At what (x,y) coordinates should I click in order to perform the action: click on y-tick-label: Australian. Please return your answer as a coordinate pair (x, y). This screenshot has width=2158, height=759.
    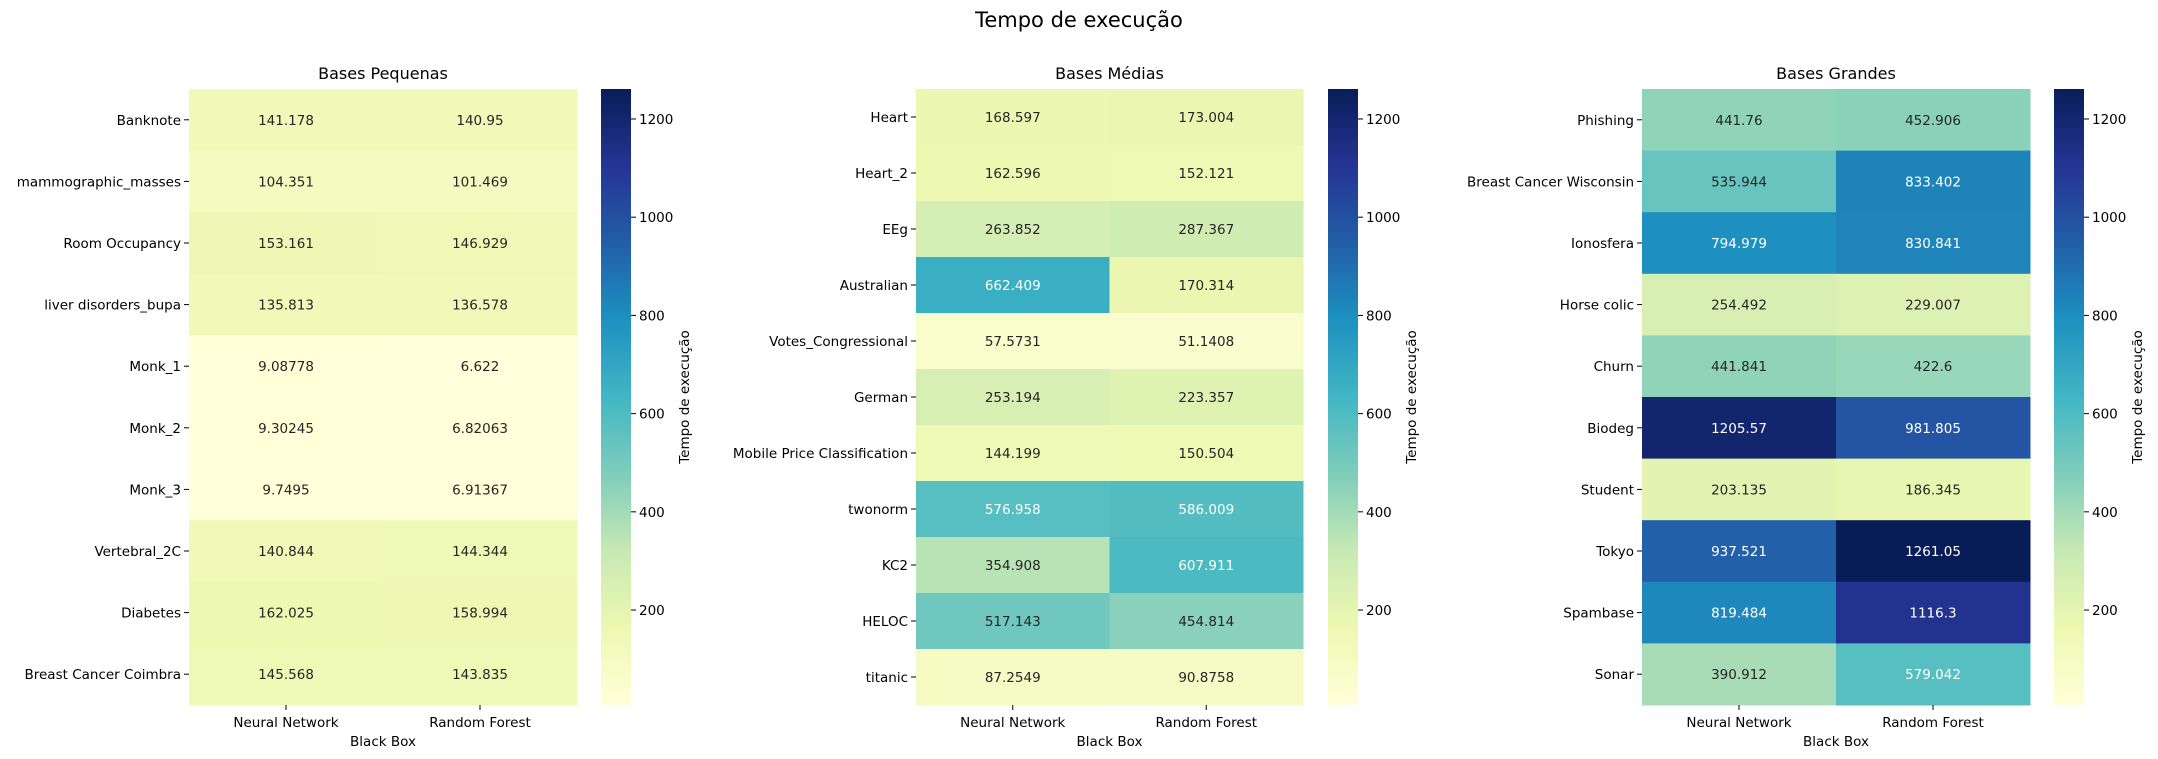
    Looking at the image, I should click on (874, 286).